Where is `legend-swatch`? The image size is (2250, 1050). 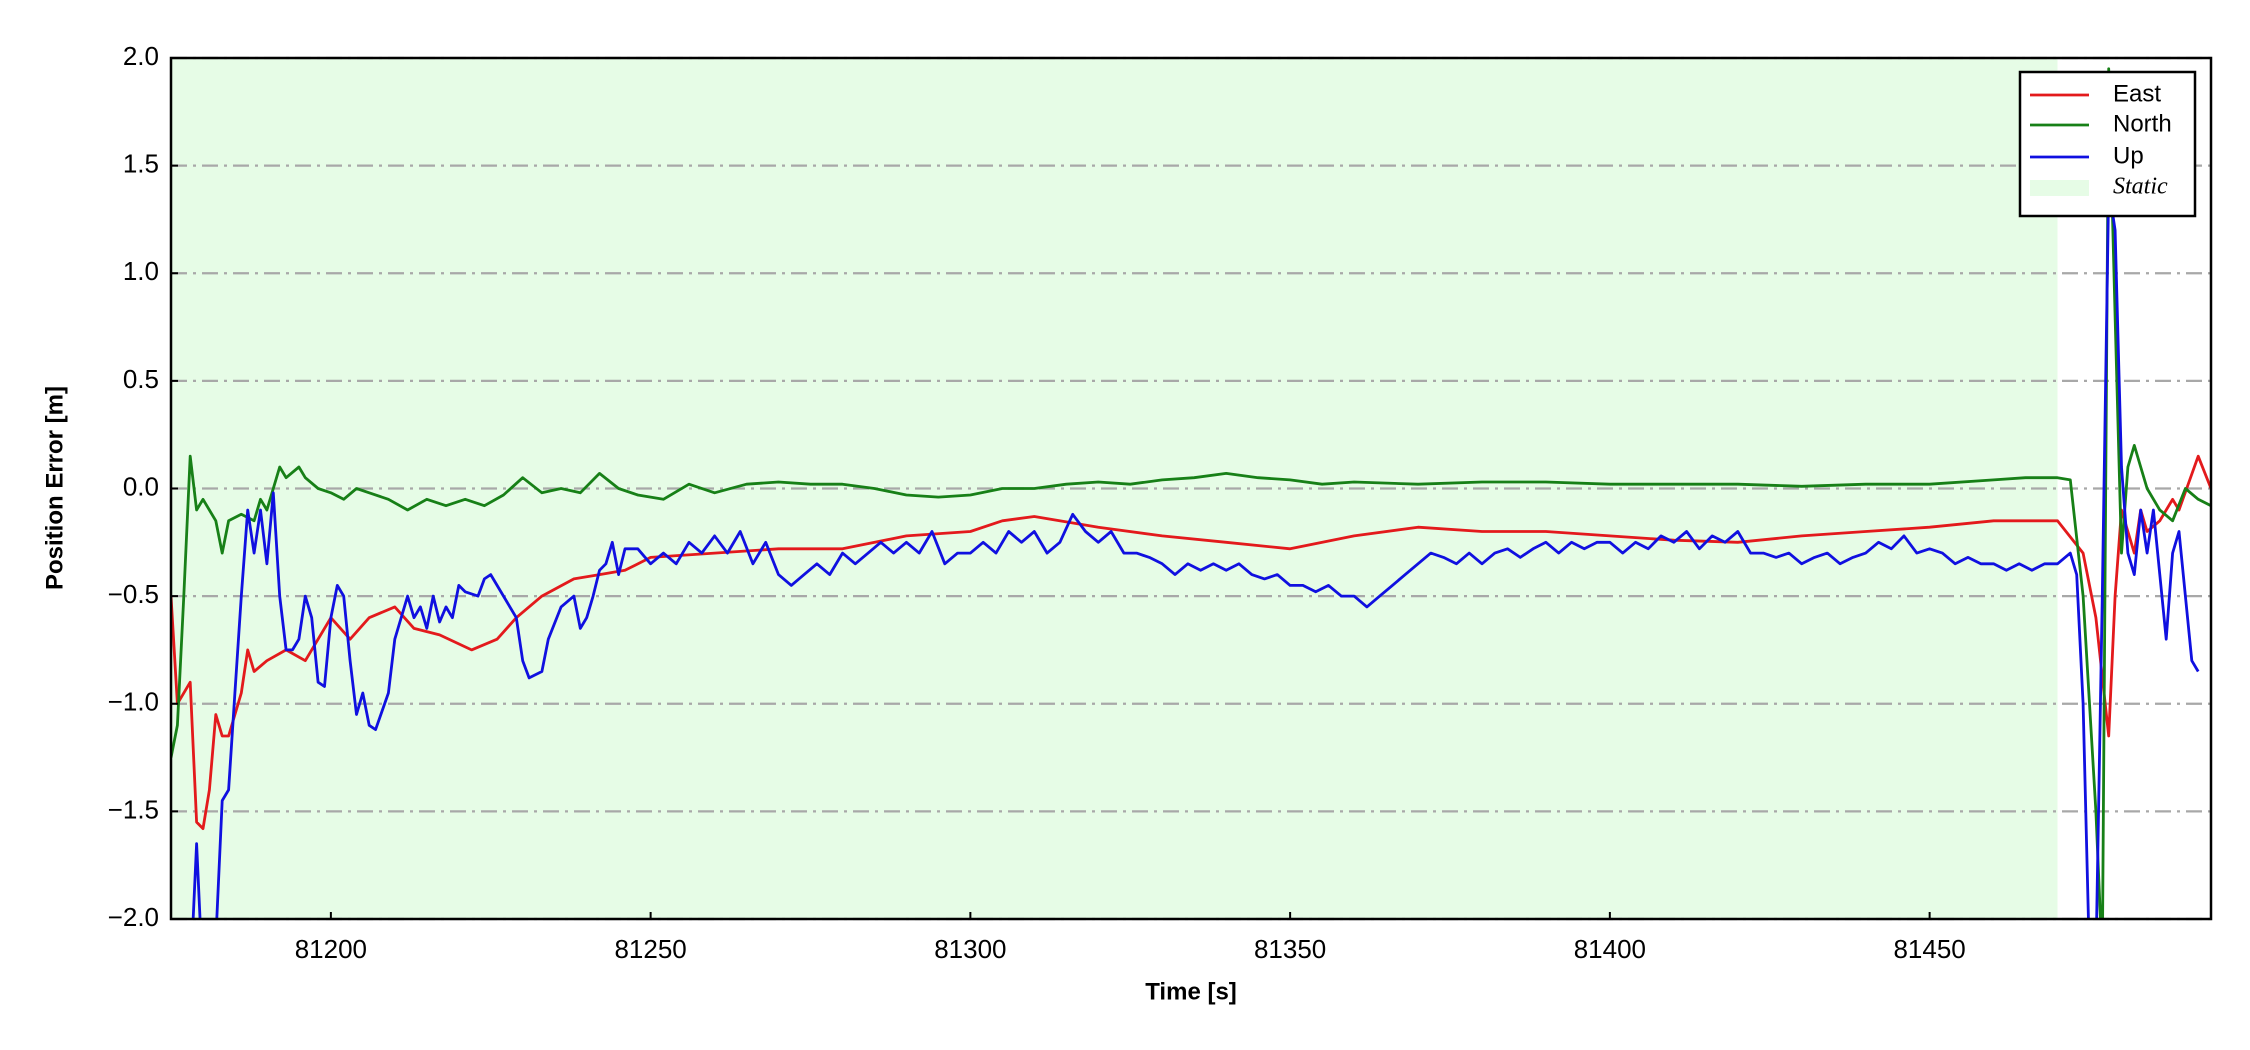 legend-swatch is located at coordinates (2059, 188).